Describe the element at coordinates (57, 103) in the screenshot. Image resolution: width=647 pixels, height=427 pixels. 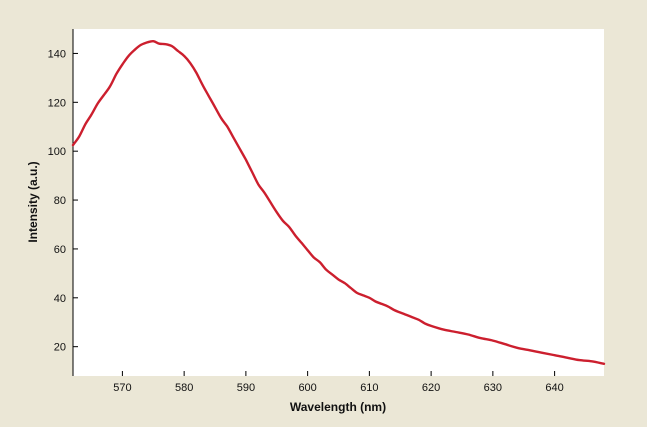
I see `y-tick-label: 120` at that location.